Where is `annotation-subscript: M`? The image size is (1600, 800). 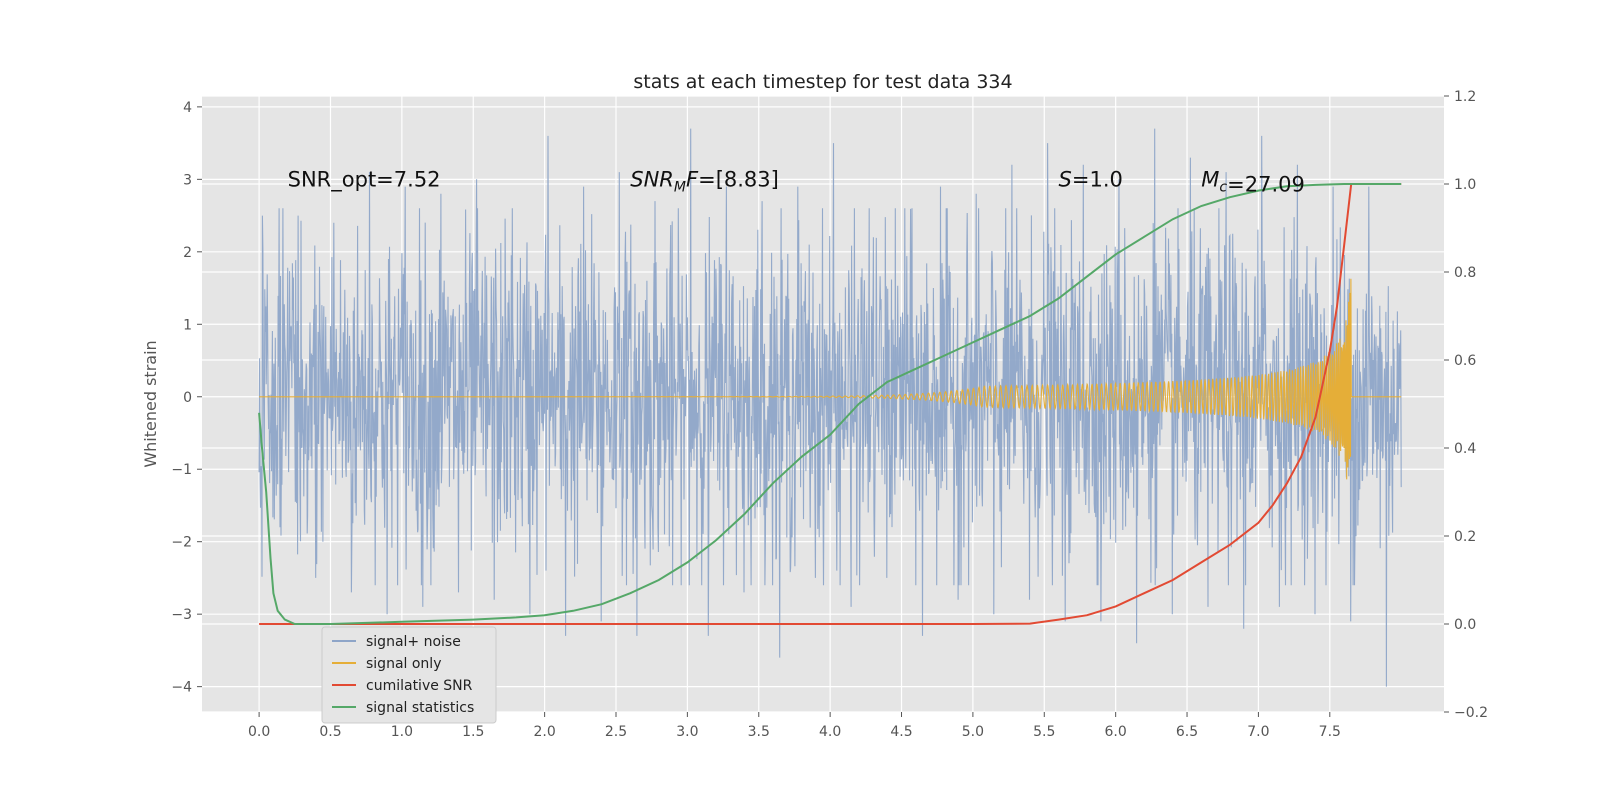 annotation-subscript: M is located at coordinates (680, 187).